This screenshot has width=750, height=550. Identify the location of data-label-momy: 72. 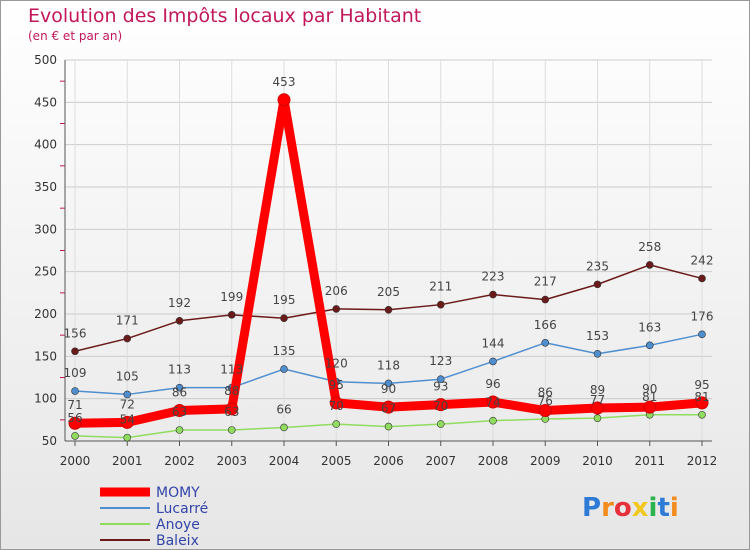
(127, 404).